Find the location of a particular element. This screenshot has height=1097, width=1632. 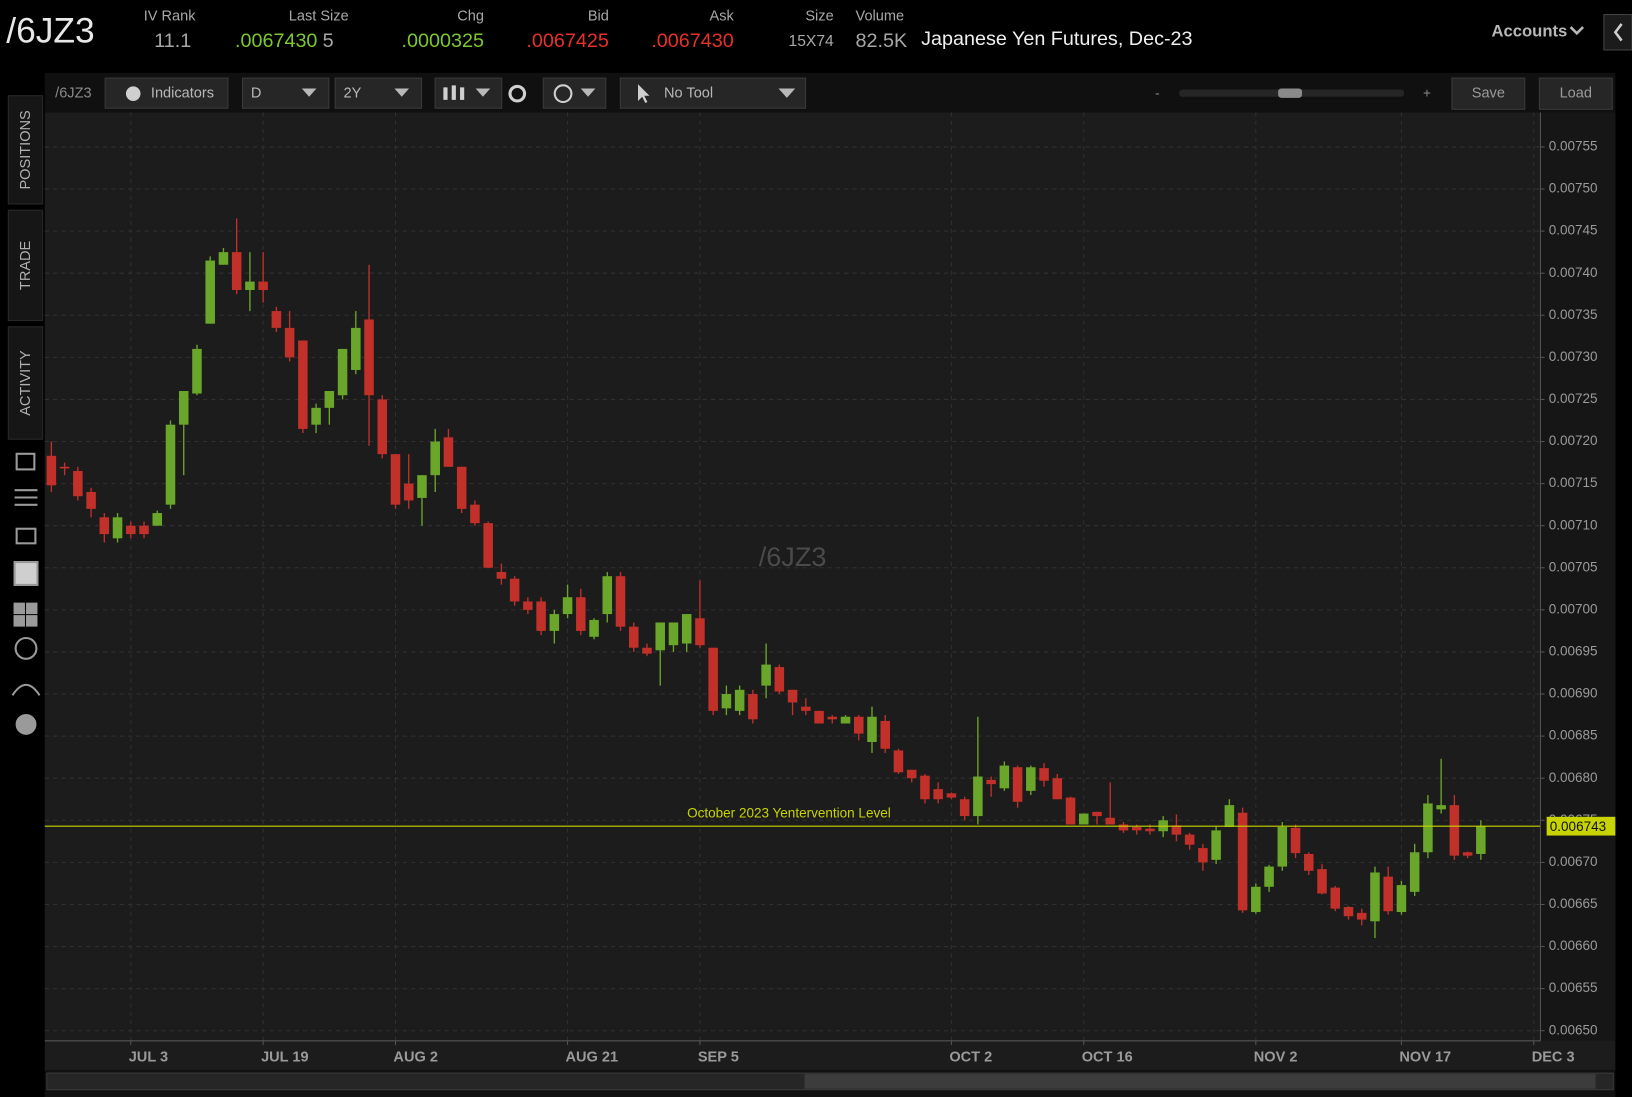

side-tab-label: POSITIONS is located at coordinates (26, 150).